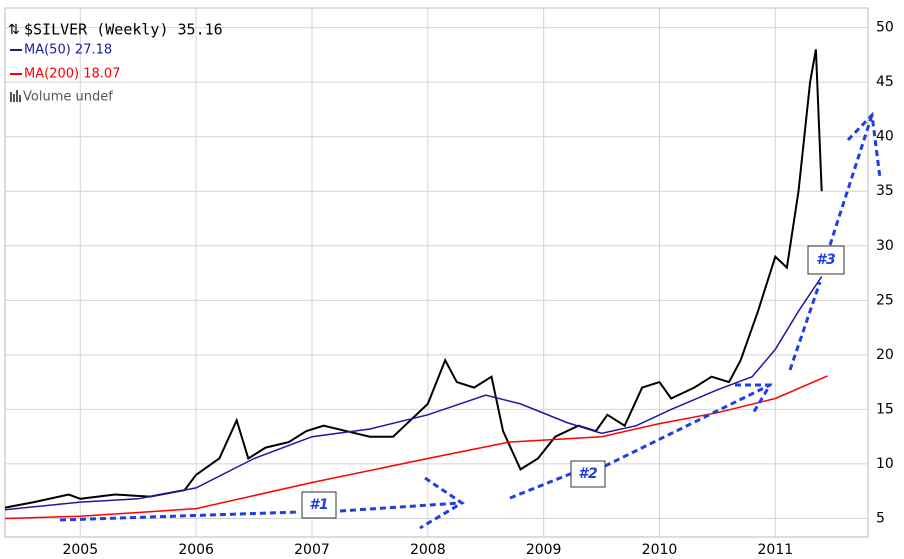 The height and width of the screenshot is (559, 904). I want to click on legend-entry: Volume undef, so click(68, 97).